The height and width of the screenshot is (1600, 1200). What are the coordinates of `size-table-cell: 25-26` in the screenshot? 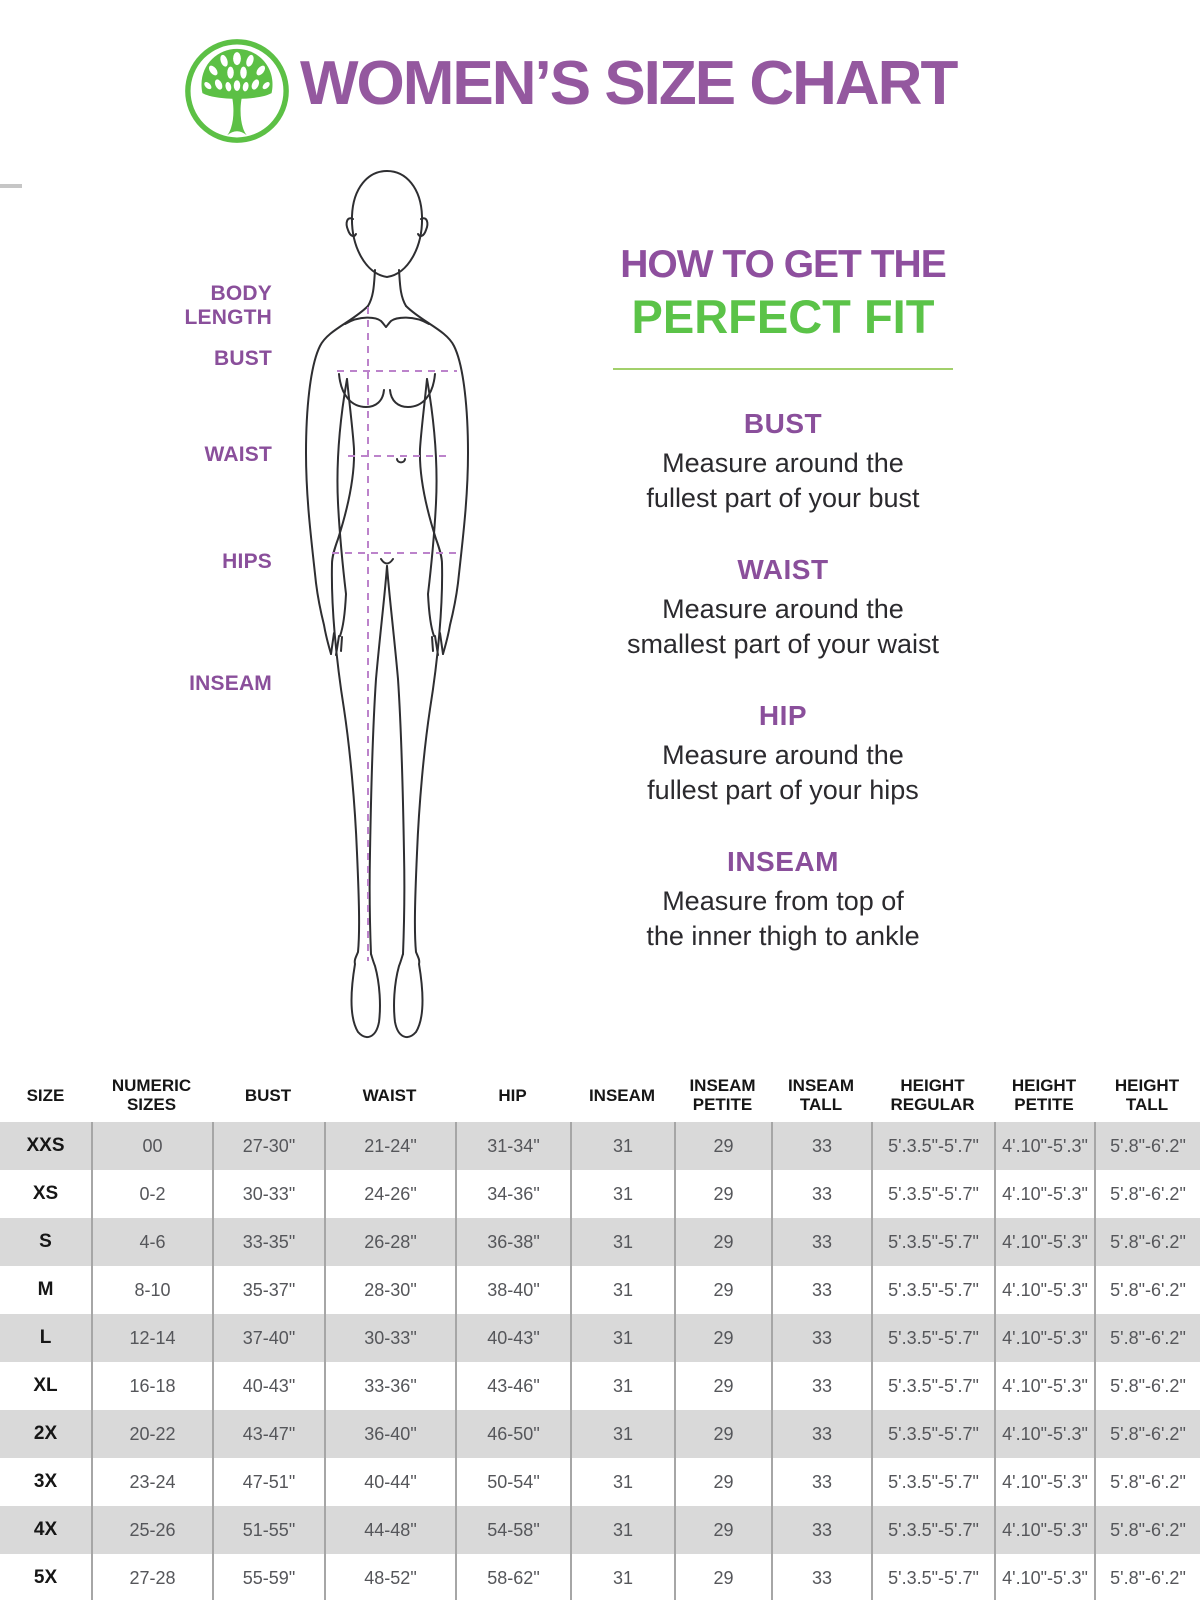 It's located at (151, 1530).